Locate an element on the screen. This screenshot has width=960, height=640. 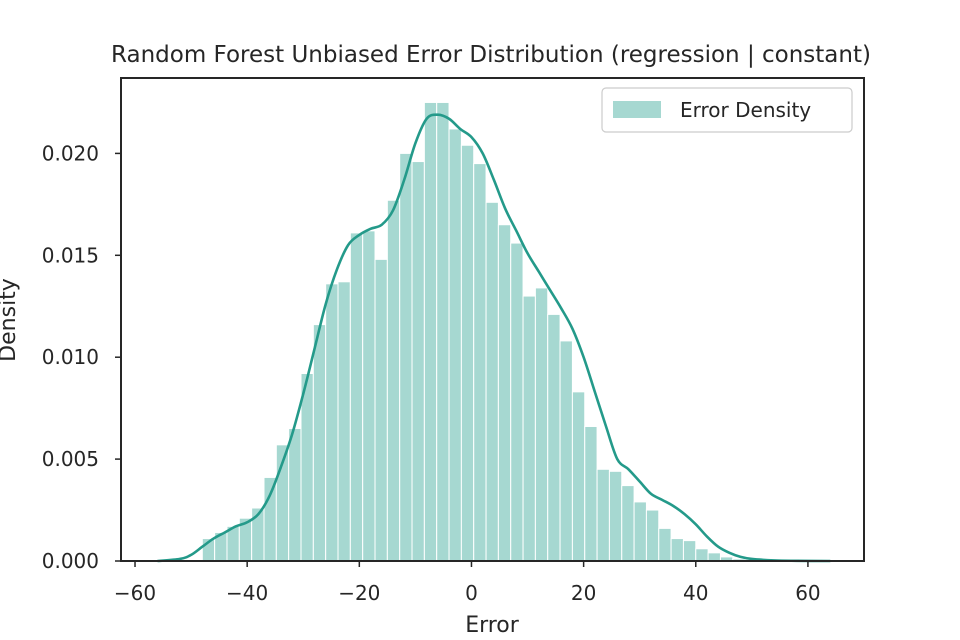
x-tick-label: −60 is located at coordinates (135, 593).